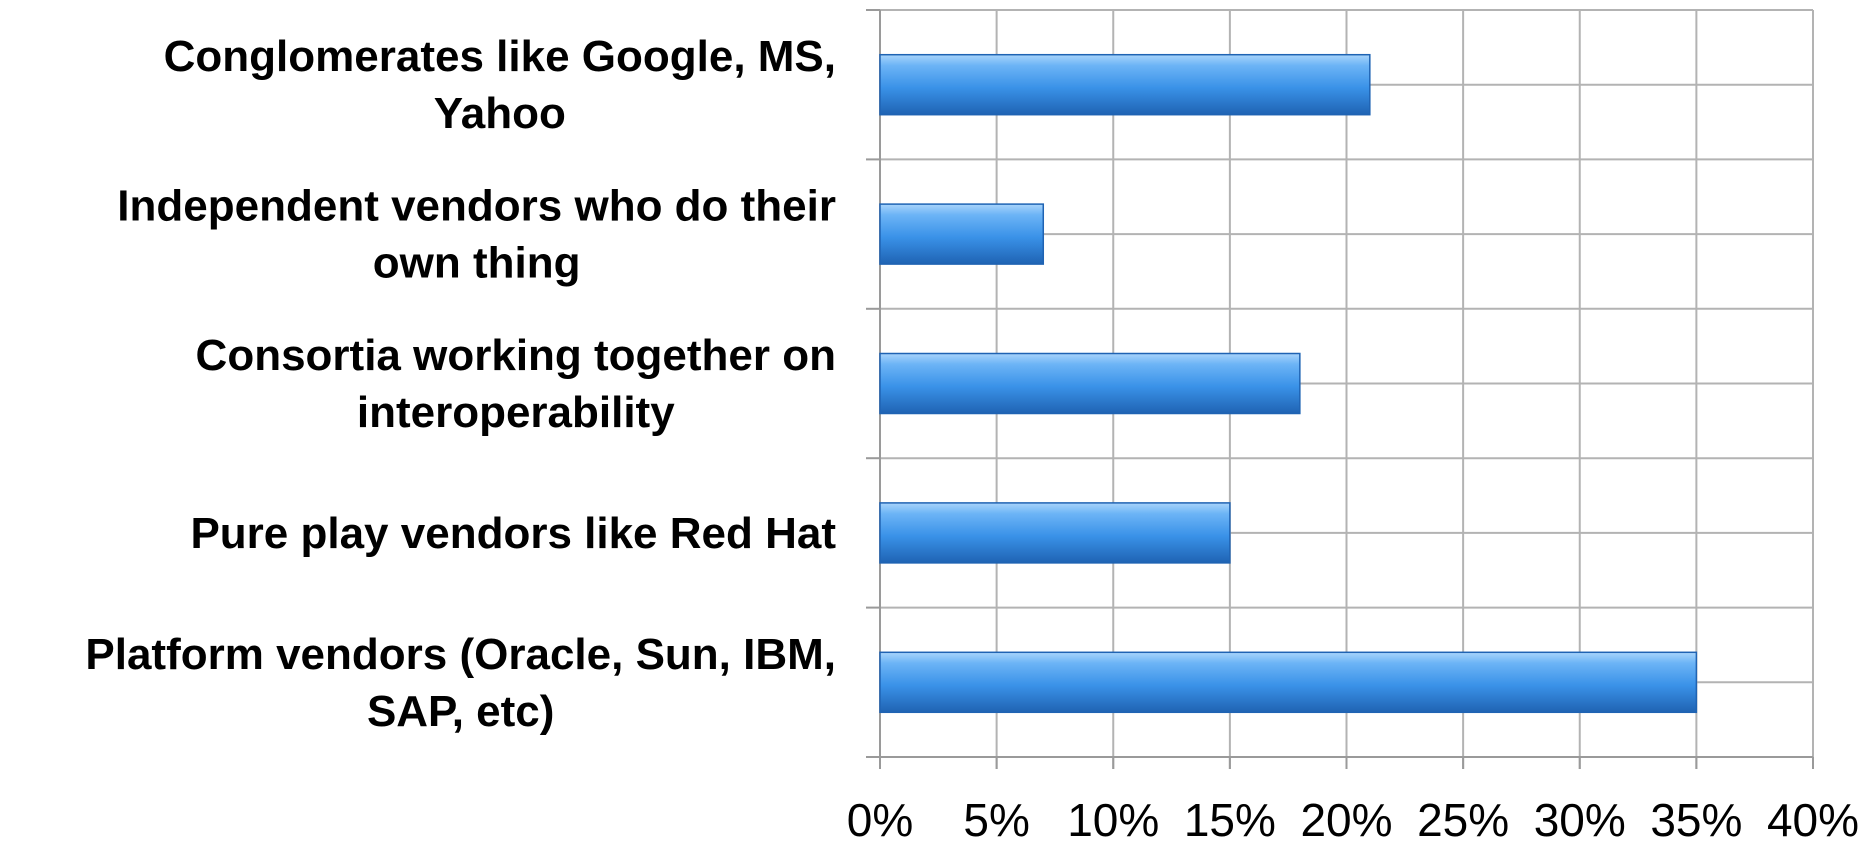  I want to click on x-tick-labels: 0% 5% 10% 15% 20% 25% 30% 35% 40%, so click(1353, 820).